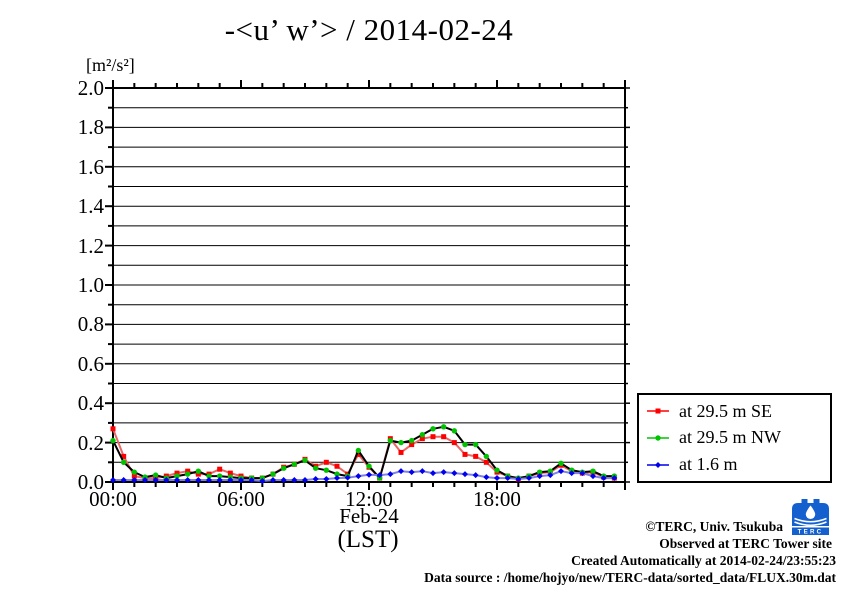 Image resolution: width=842 pixels, height=595 pixels. What do you see at coordinates (90, 127) in the screenshot?
I see `y-tick-label: 1.8` at bounding box center [90, 127].